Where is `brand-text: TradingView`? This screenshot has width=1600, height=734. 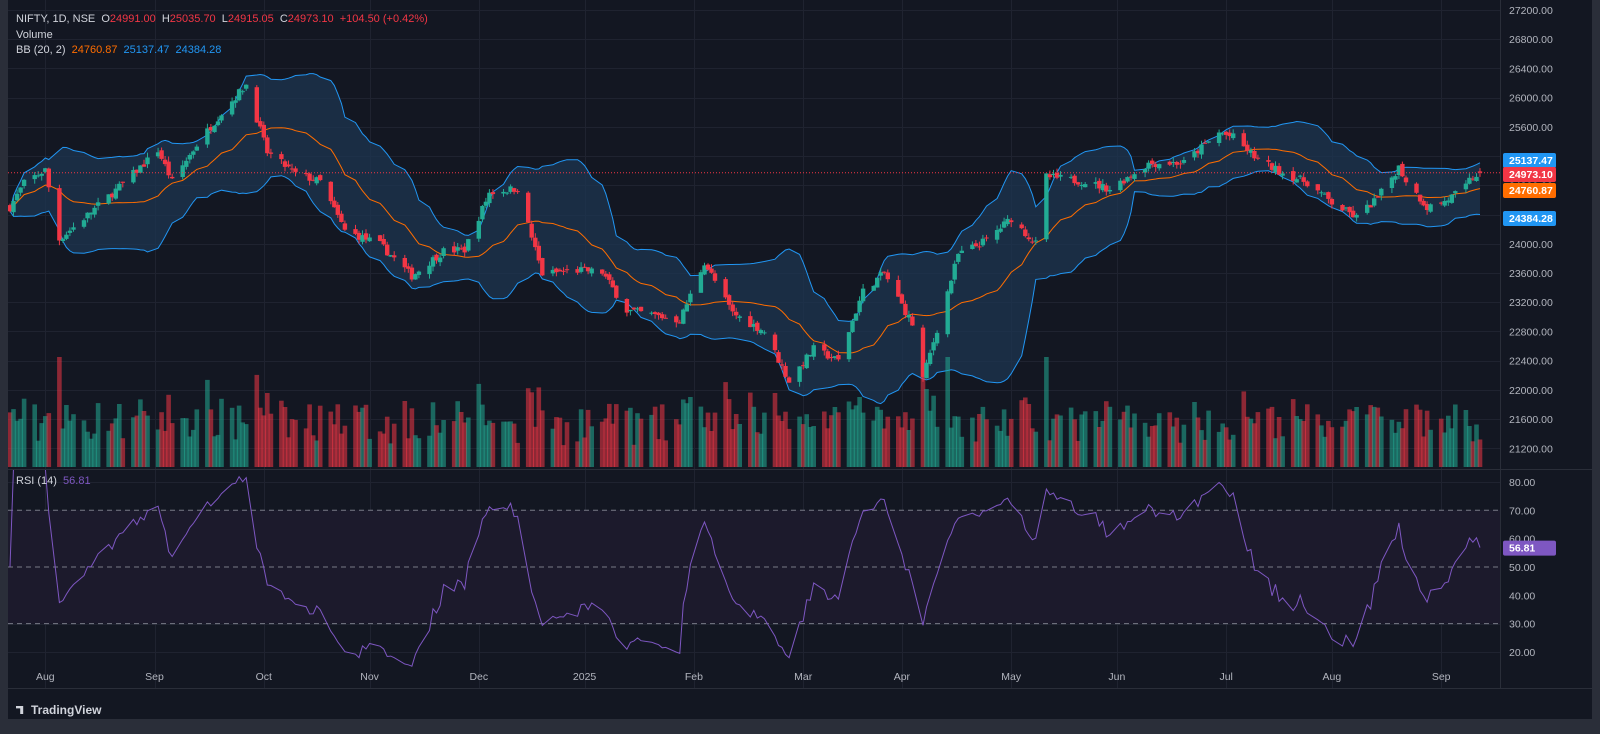
brand-text: TradingView is located at coordinates (66, 710).